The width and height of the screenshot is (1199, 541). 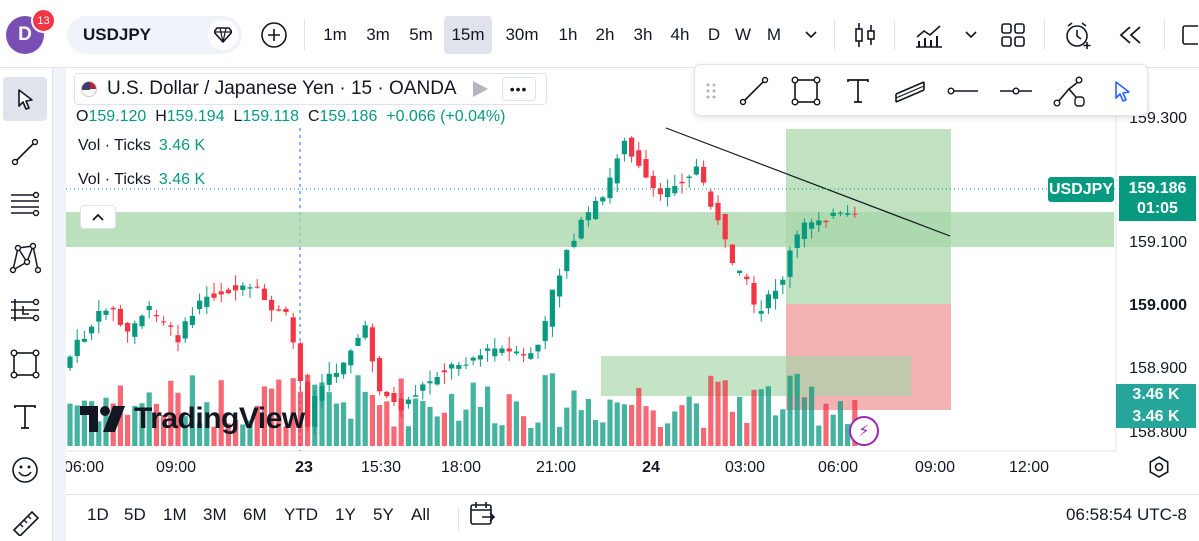 I want to click on prediction-tool-button, so click(x=25, y=311).